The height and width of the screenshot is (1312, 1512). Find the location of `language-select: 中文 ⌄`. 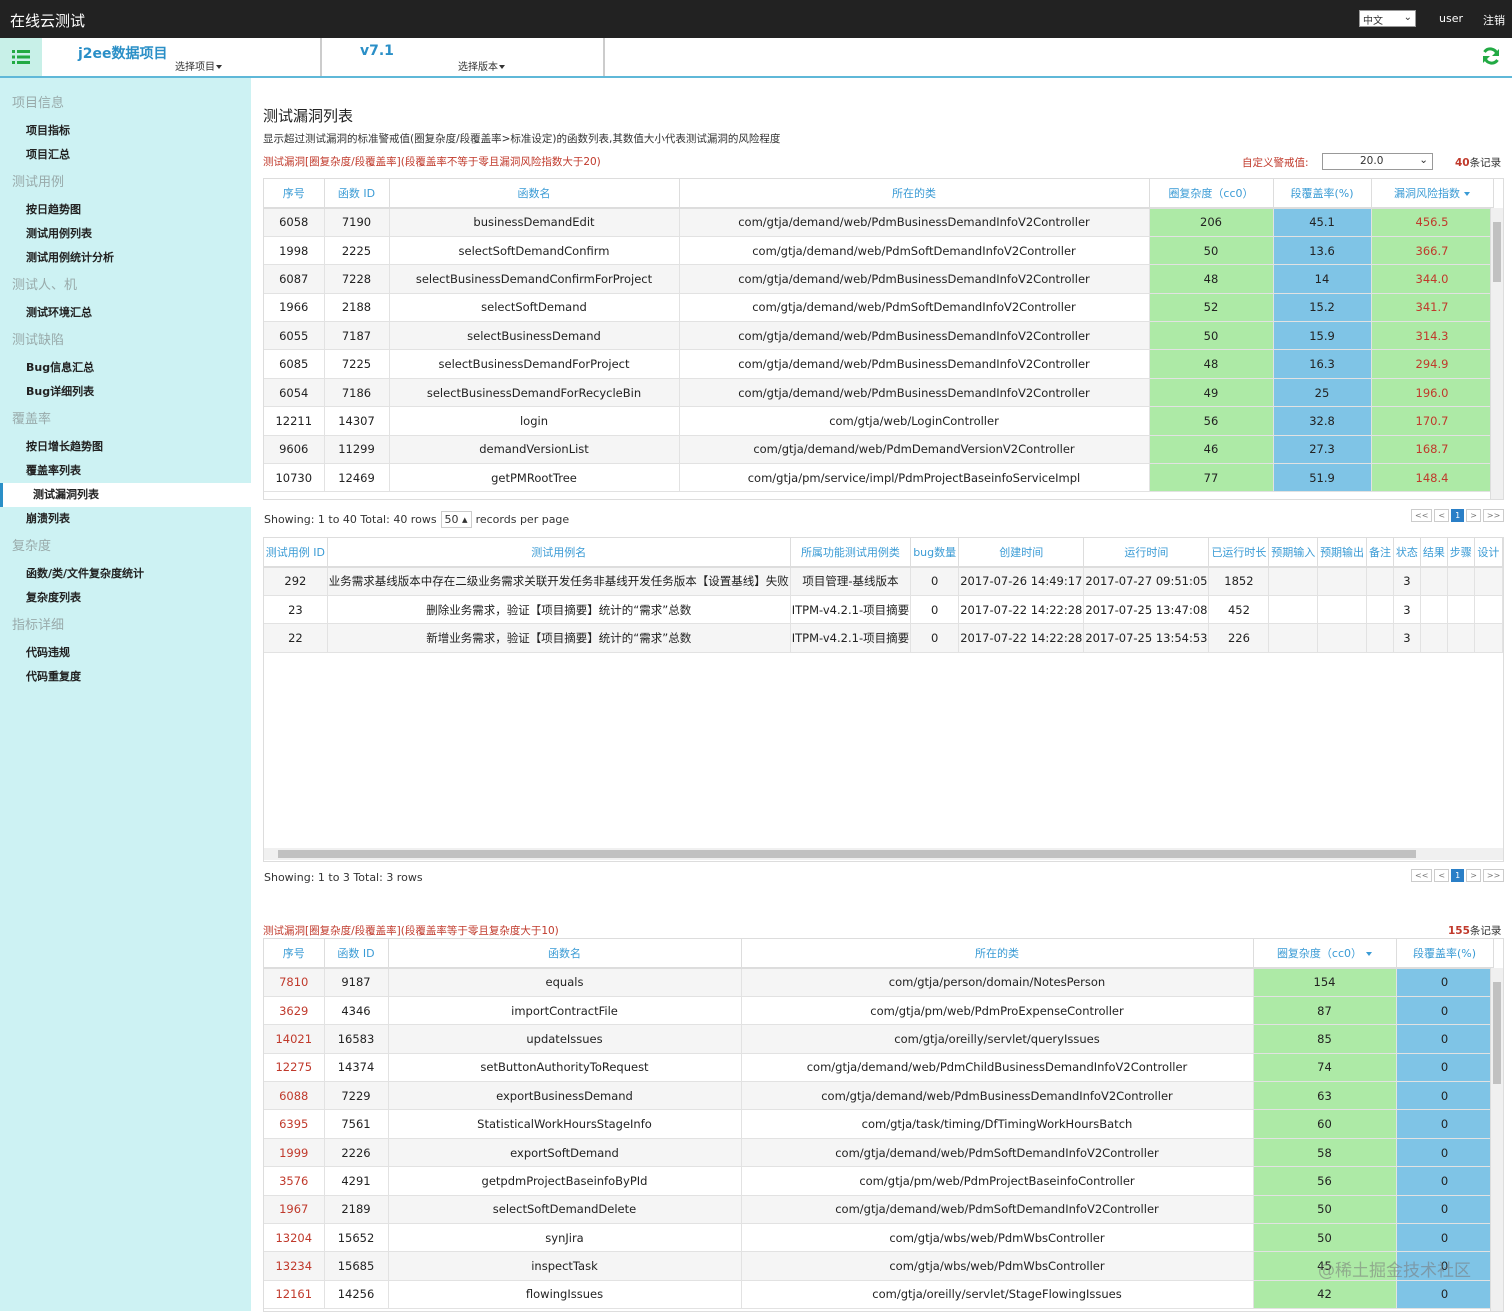

language-select: 中文 ⌄ is located at coordinates (1387, 18).